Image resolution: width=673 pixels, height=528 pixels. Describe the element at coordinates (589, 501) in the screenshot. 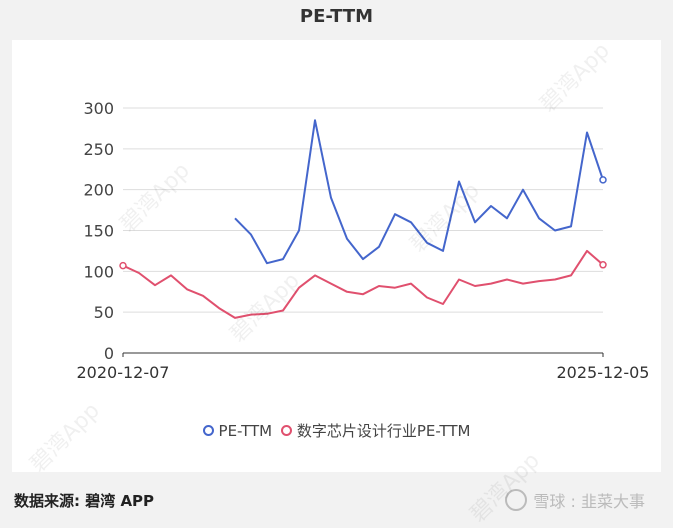

I see `brand-label: 雪球 : 韭菜大事` at that location.